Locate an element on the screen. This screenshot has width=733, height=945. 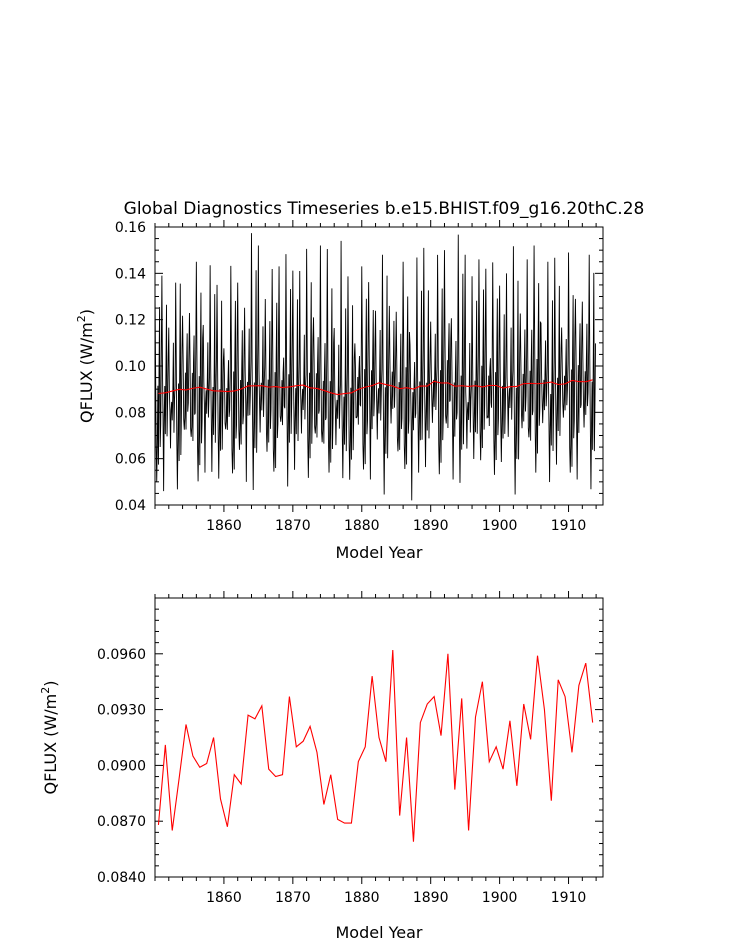
y-tick-label: 0.10 is located at coordinates (130, 367).